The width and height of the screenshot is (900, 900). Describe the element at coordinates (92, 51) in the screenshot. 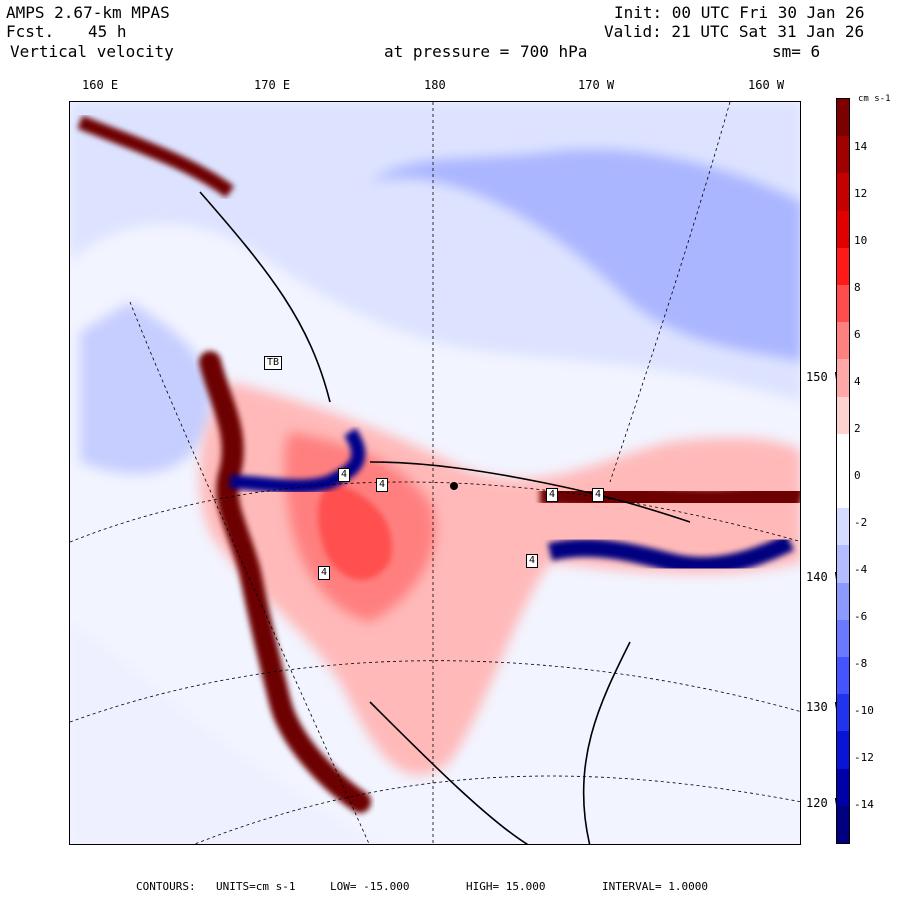

I see `field-name: Vertical velocity` at that location.